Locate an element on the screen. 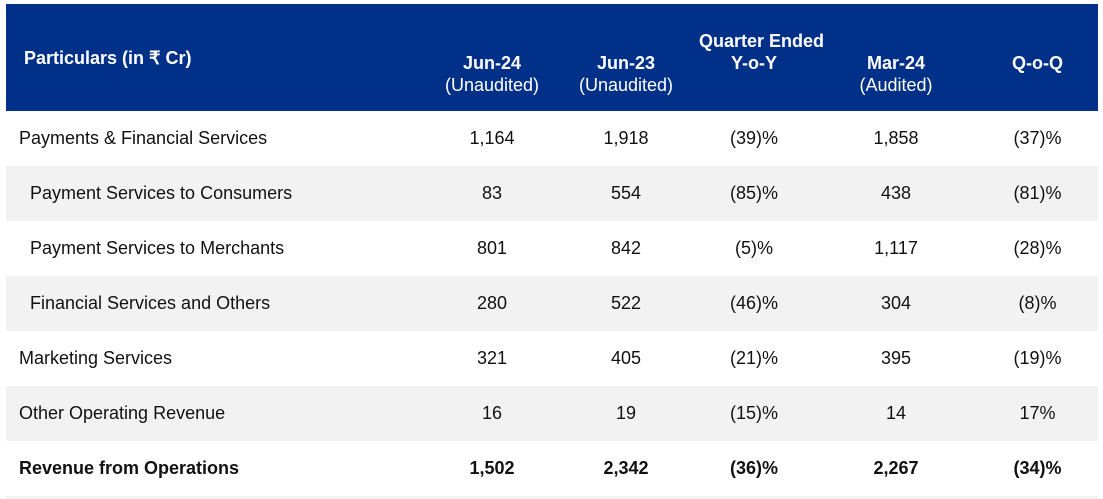  cell-value: (19)% is located at coordinates (1037, 358).